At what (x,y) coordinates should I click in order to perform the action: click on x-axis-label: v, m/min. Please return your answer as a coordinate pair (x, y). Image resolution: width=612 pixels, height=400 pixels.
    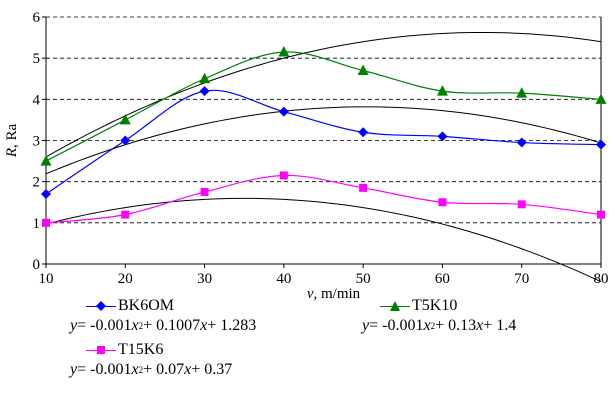
    Looking at the image, I should click on (334, 294).